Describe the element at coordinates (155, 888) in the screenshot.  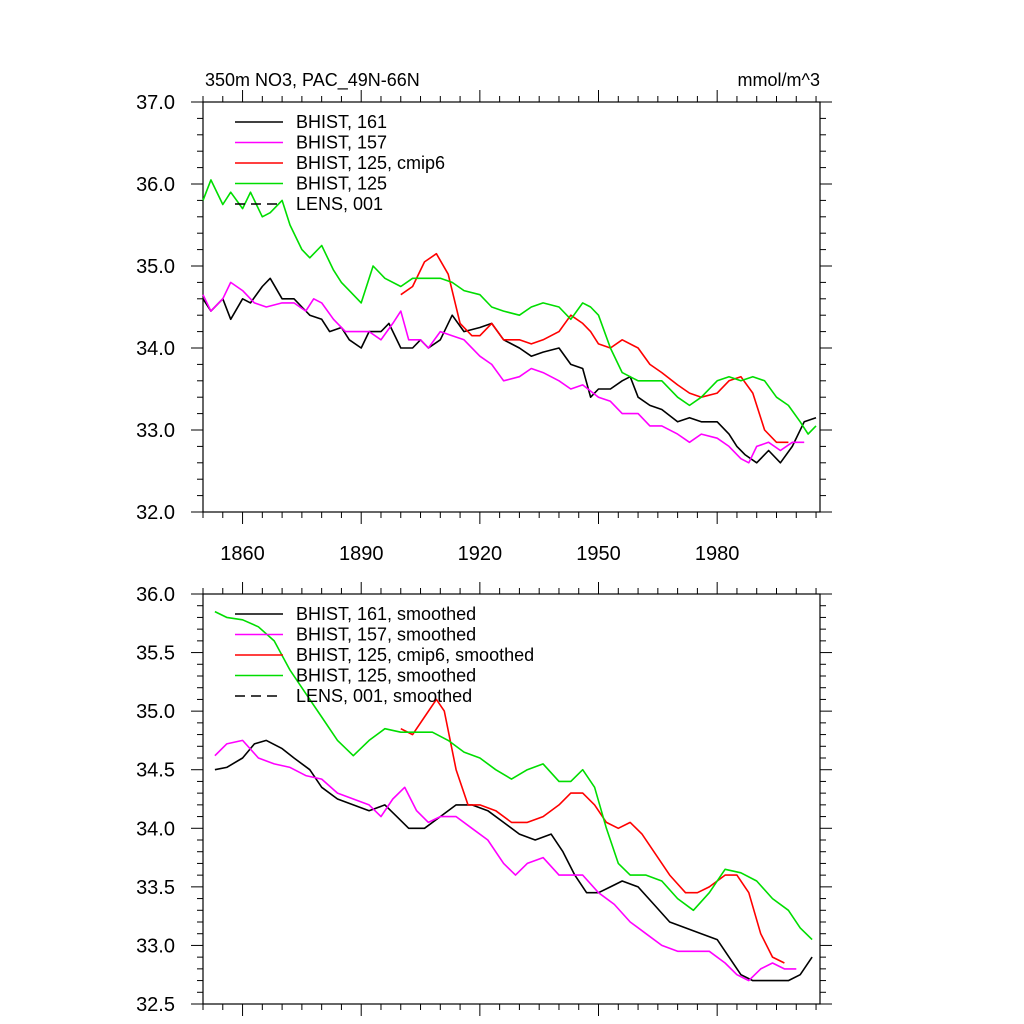
I see `y-tick-label: 33.5` at that location.